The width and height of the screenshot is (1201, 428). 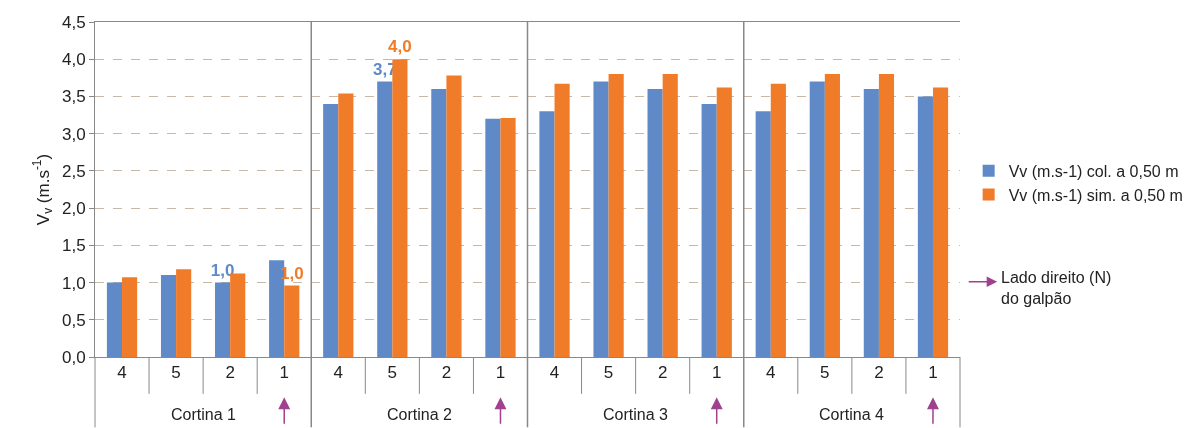 What do you see at coordinates (1056, 288) in the screenshot?
I see `text: Lado direito (N) do galpão` at bounding box center [1056, 288].